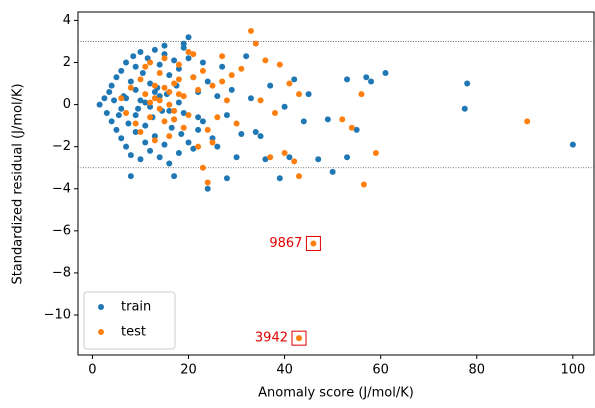 This screenshot has height=408, width=595. I want to click on annotation-box, so click(313, 243).